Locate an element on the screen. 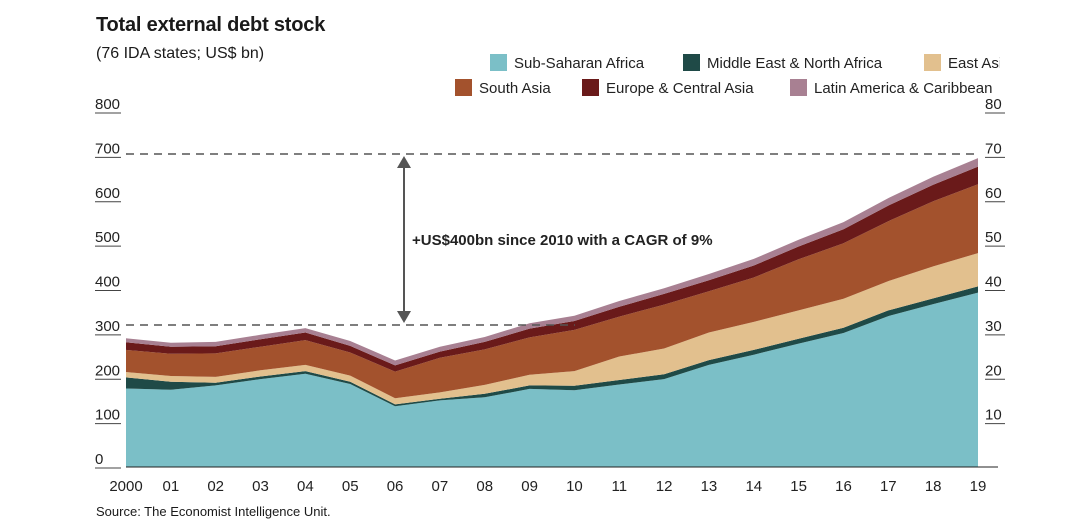 This screenshot has height=524, width=1092. y-tick-label-right: 70 is located at coordinates (993, 148).